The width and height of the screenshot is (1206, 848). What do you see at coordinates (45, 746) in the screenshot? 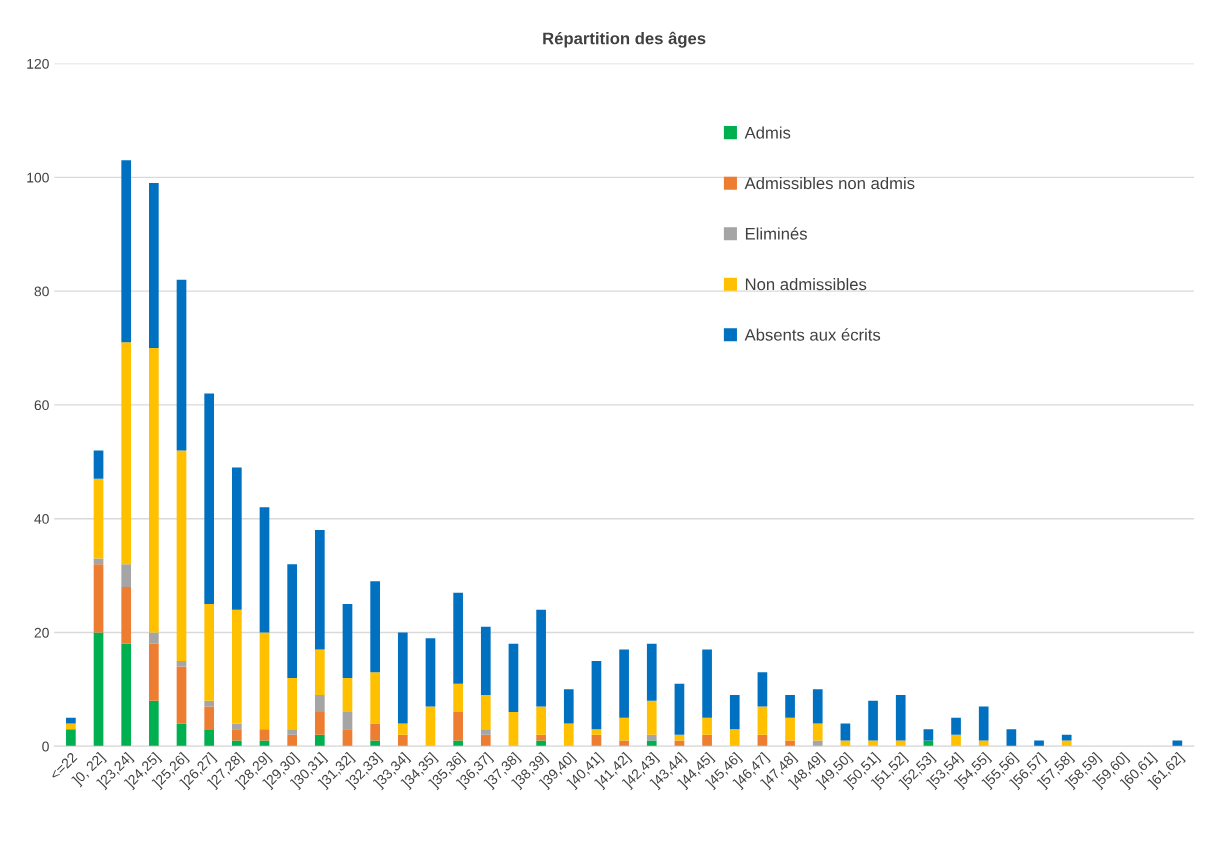
I see `y-tick-label: 0` at bounding box center [45, 746].